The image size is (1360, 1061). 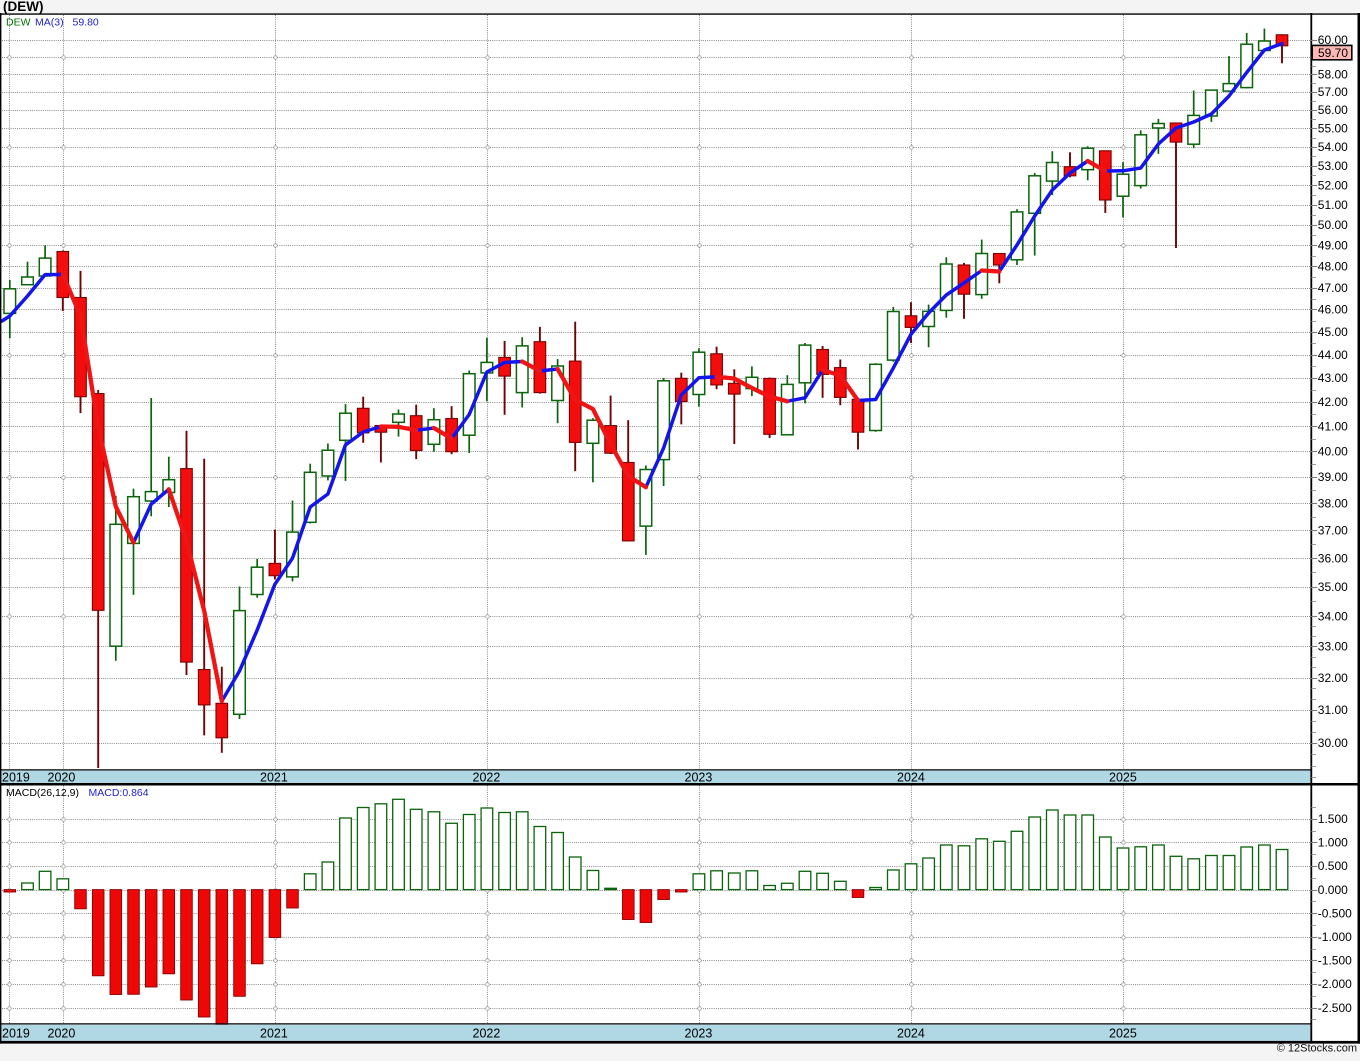 I want to click on svg-text: 57.00, so click(x=1333, y=92).